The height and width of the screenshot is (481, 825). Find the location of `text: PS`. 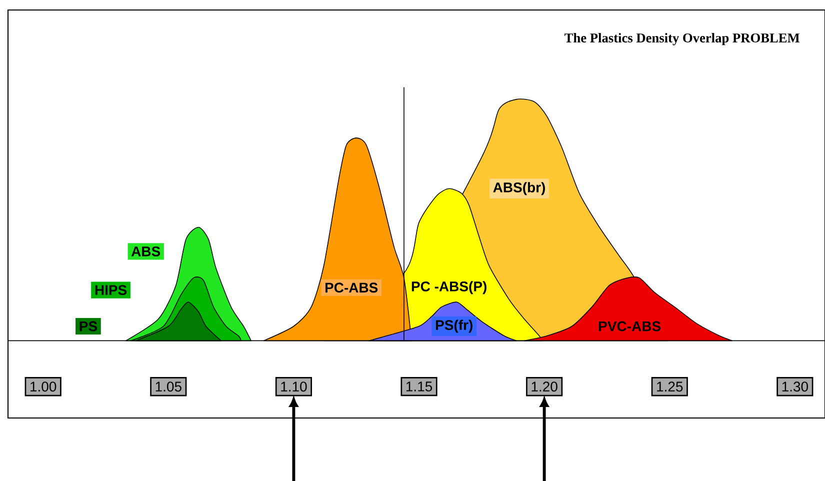

text: PS is located at coordinates (88, 326).